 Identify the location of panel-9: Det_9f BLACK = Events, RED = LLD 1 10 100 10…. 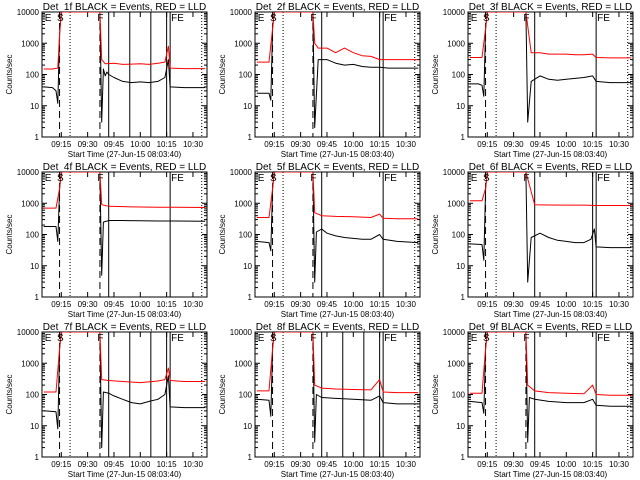
(532, 400).